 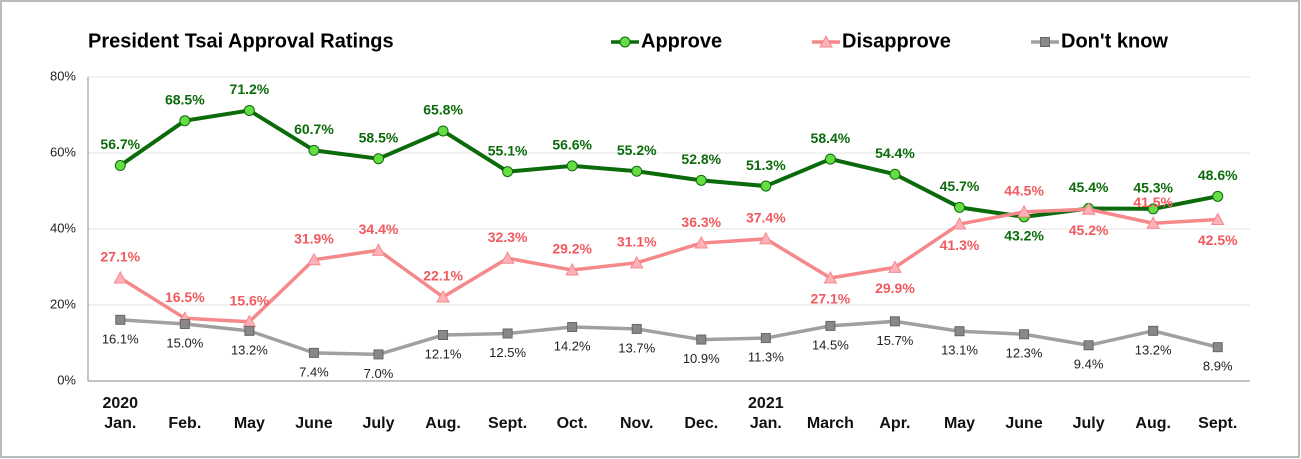 I want to click on y-tick-label: 60%, so click(x=63, y=151).